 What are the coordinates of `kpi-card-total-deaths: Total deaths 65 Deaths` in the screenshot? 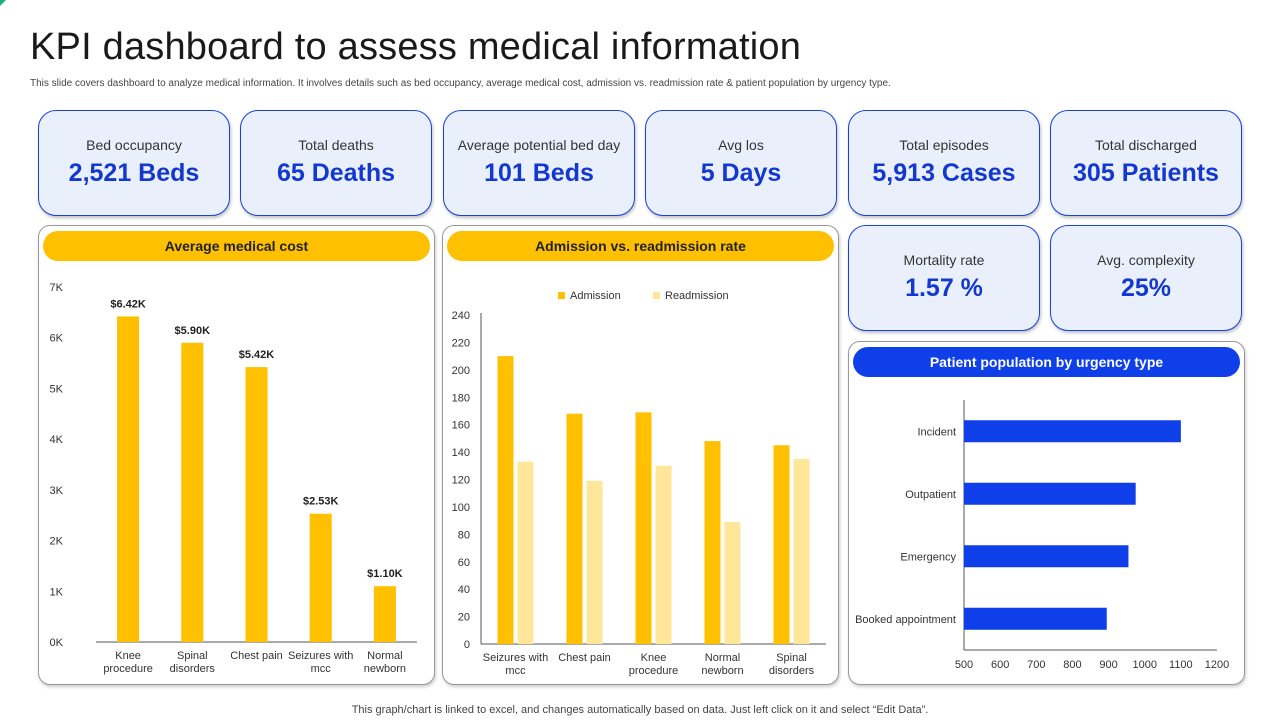 It's located at (336, 163).